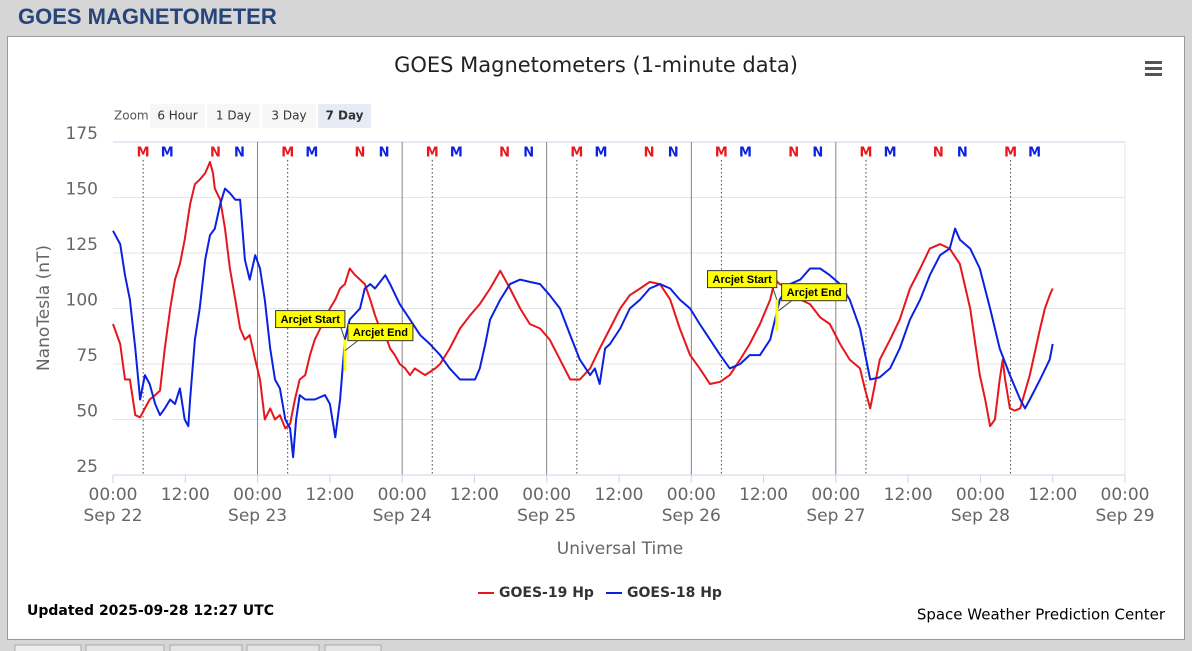 The width and height of the screenshot is (1192, 651). What do you see at coordinates (257, 516) in the screenshot?
I see `x-tick-date: Sep 23` at bounding box center [257, 516].